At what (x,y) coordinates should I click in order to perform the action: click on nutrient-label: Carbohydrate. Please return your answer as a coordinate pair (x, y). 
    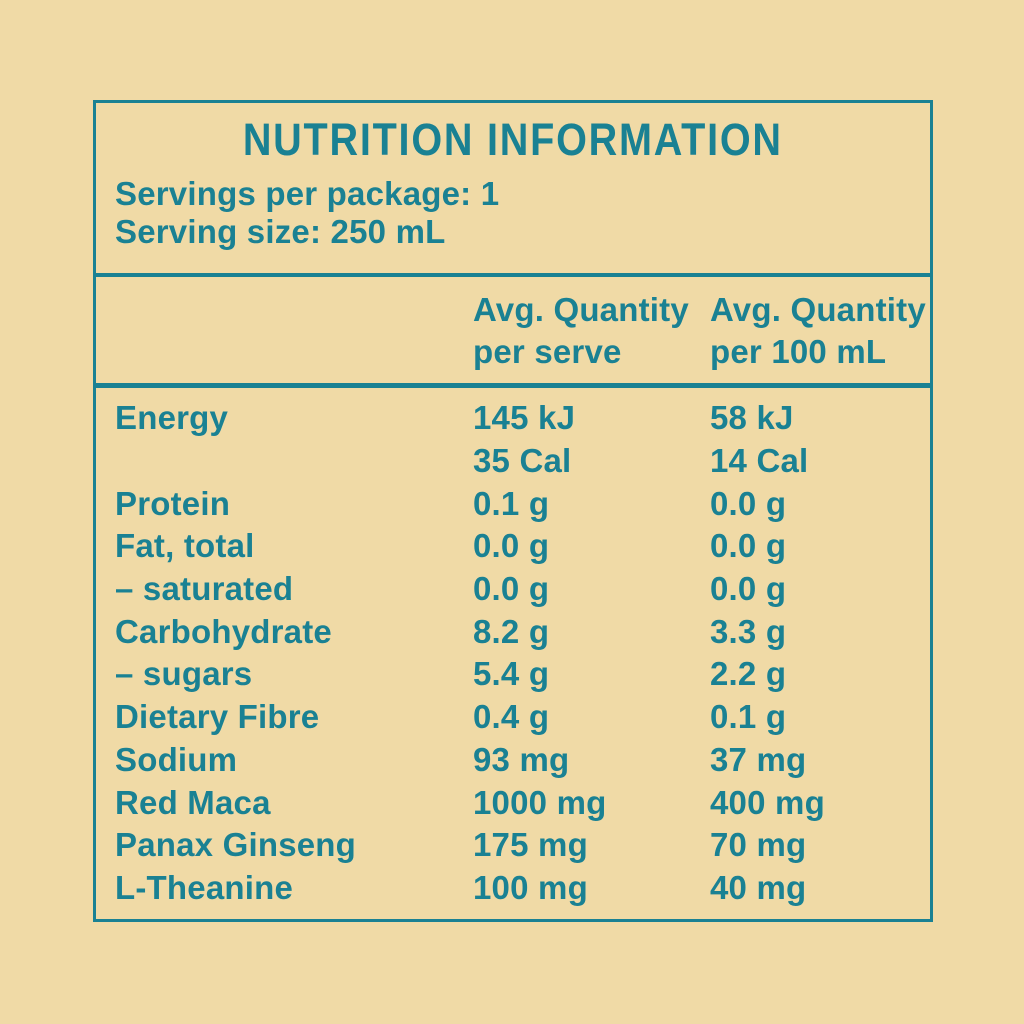
    Looking at the image, I should click on (223, 631).